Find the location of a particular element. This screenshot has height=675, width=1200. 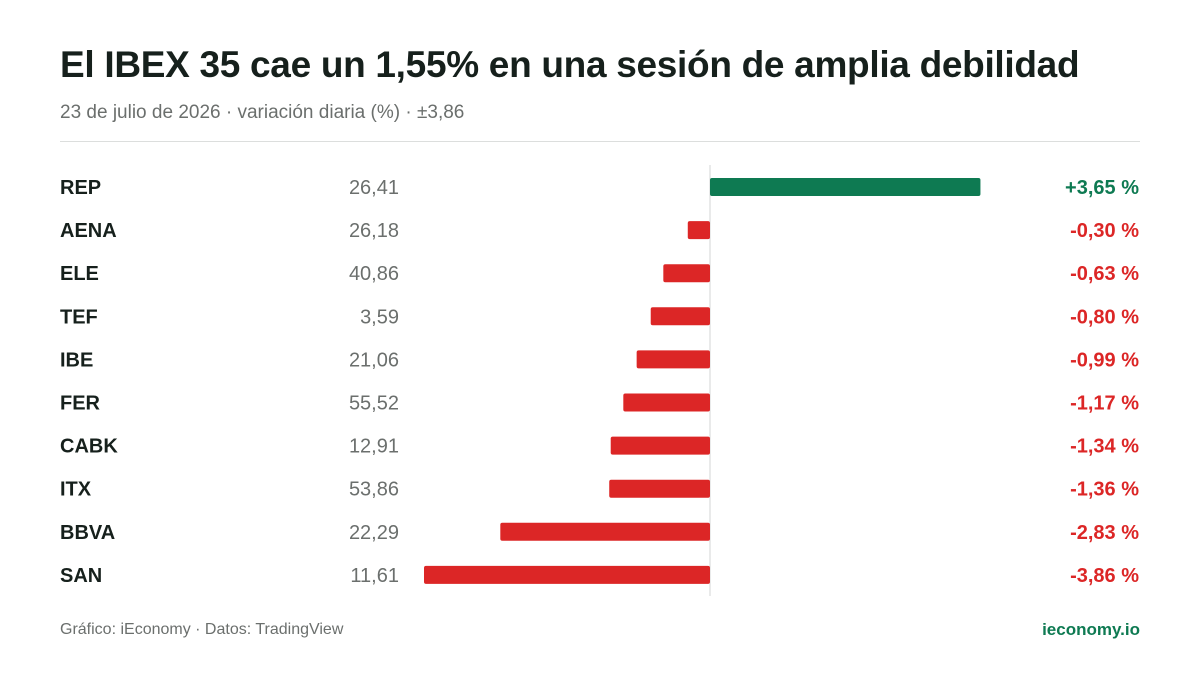

ticker-label: ITX is located at coordinates (76, 490).